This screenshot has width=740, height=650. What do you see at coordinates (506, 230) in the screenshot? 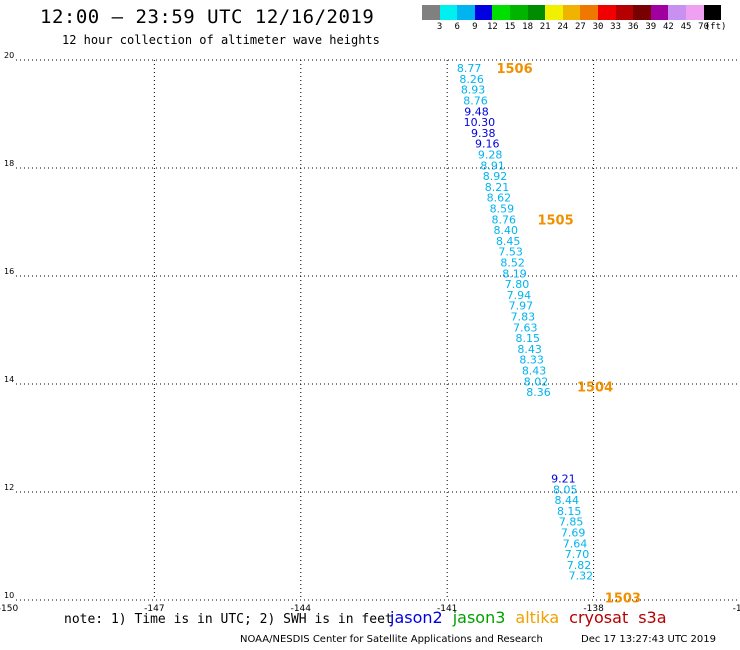
I see `wave-height-label: 8.40` at bounding box center [506, 230].